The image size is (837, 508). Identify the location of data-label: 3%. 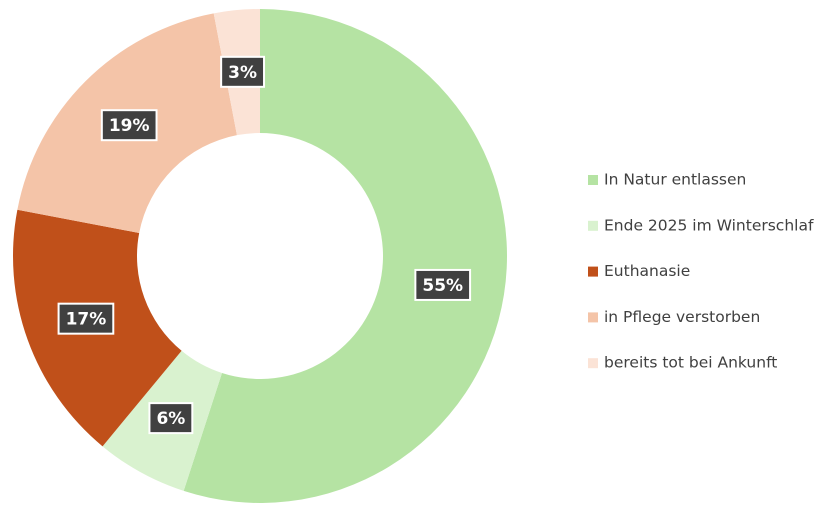
(243, 71).